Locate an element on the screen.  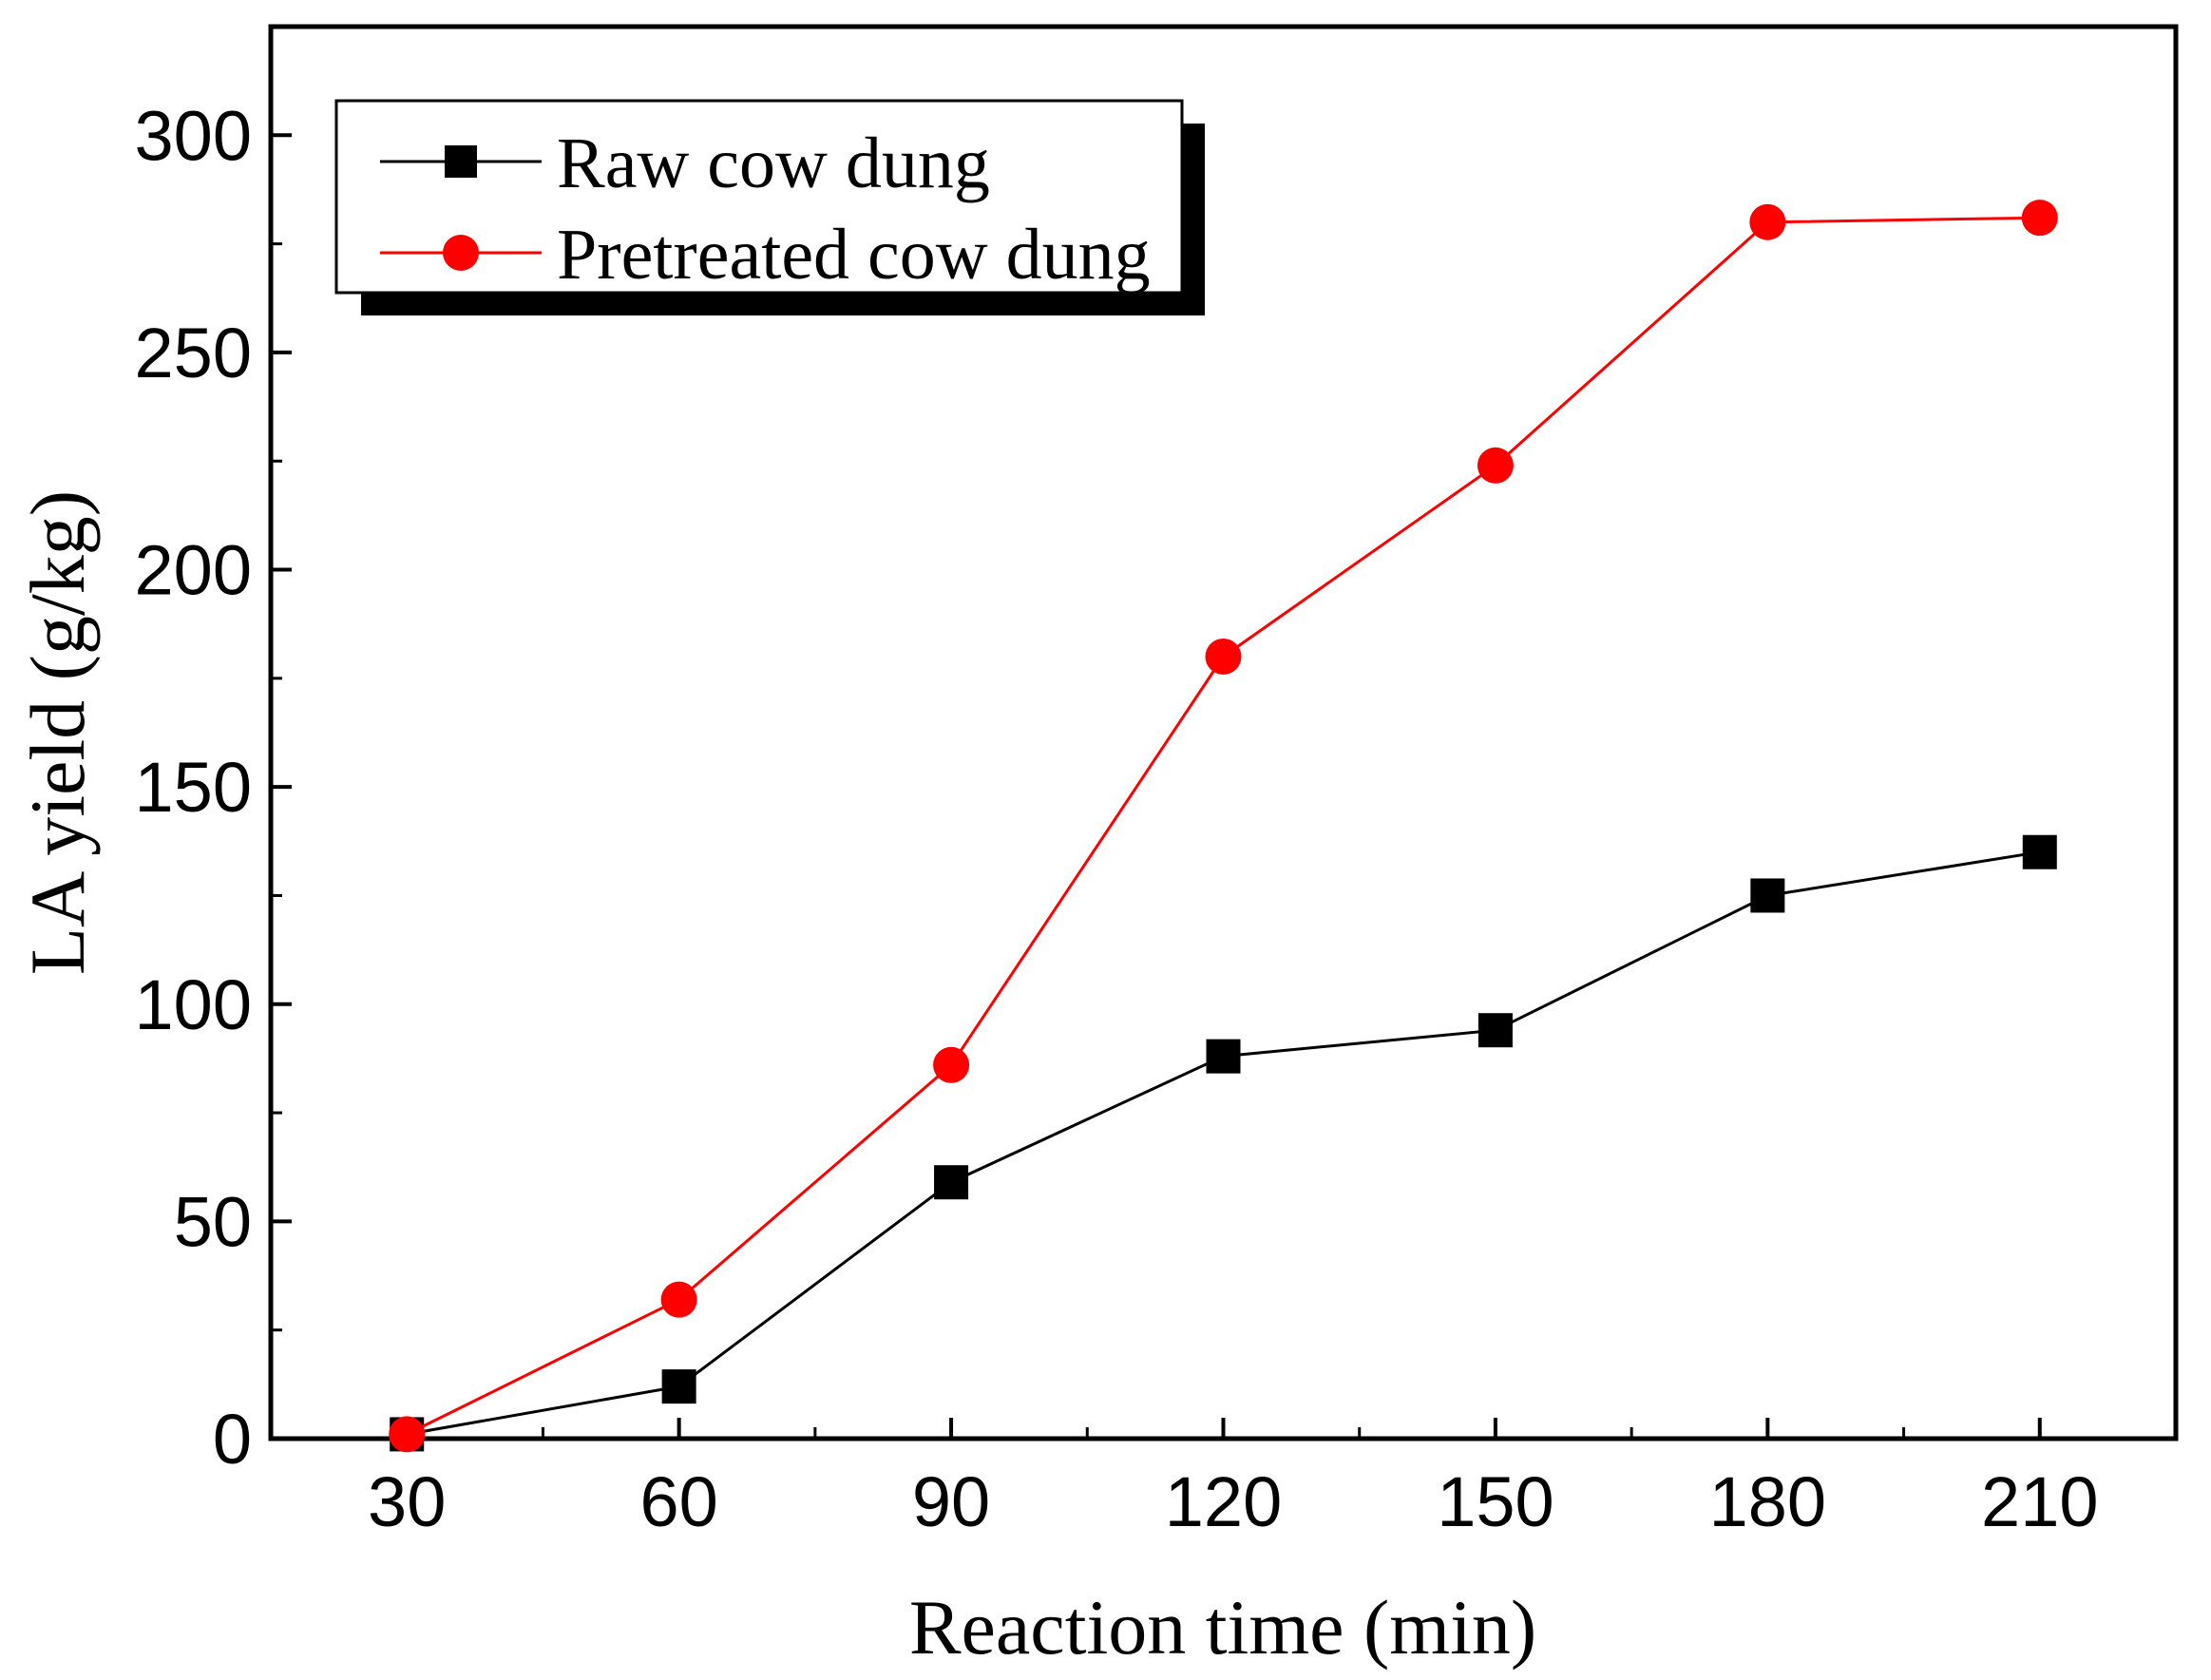
legend-box is located at coordinates (759, 197).